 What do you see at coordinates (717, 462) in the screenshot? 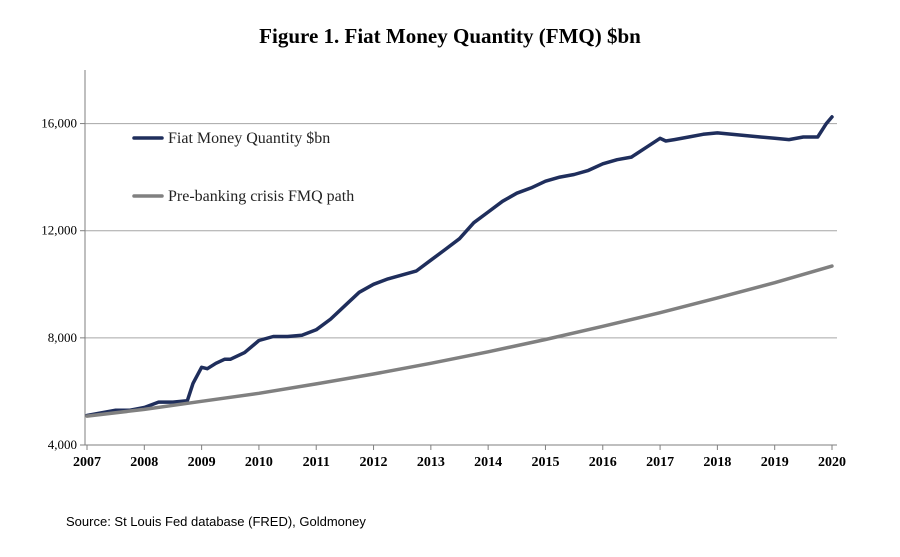
I see `x-tick-label: 2018` at bounding box center [717, 462].